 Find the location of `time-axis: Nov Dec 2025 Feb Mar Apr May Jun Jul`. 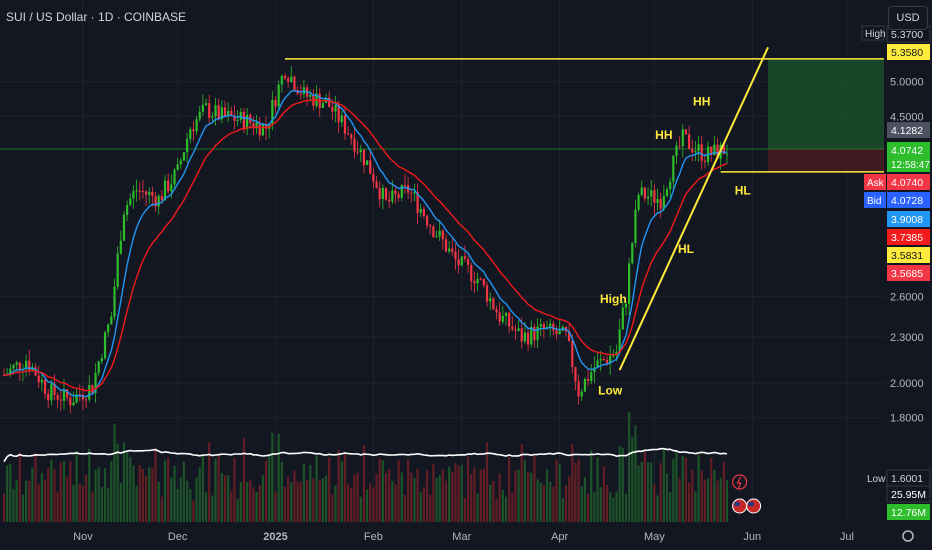

time-axis: Nov Dec 2025 Feb Mar Apr May Jun Jul is located at coordinates (466, 536).